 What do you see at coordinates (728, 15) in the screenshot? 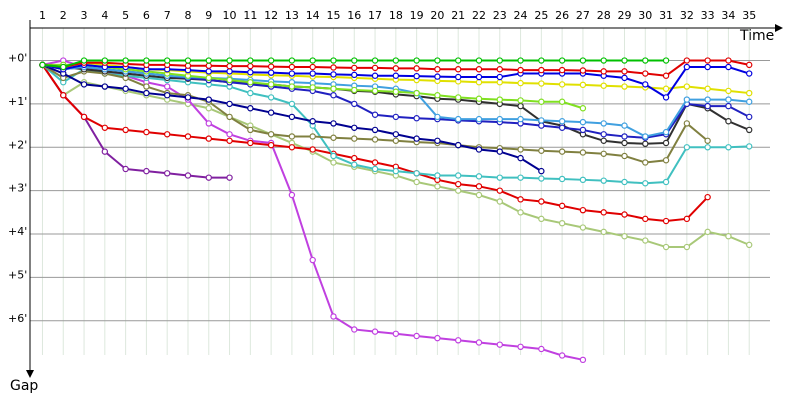
I see `x-tick-label: 34` at bounding box center [728, 15].